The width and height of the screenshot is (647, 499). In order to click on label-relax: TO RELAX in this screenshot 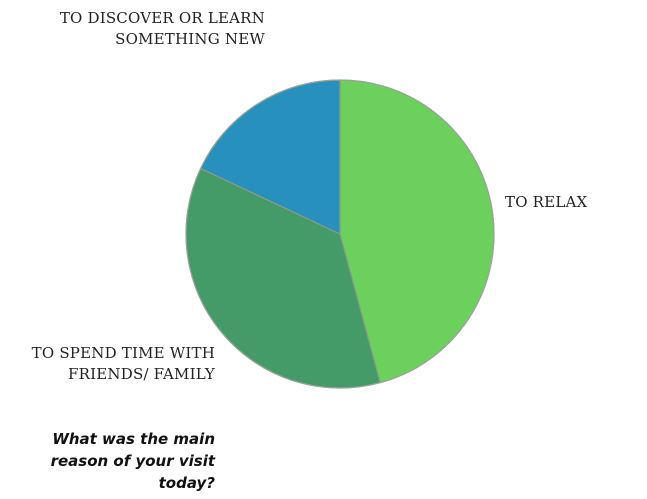, I will do `click(546, 202)`.